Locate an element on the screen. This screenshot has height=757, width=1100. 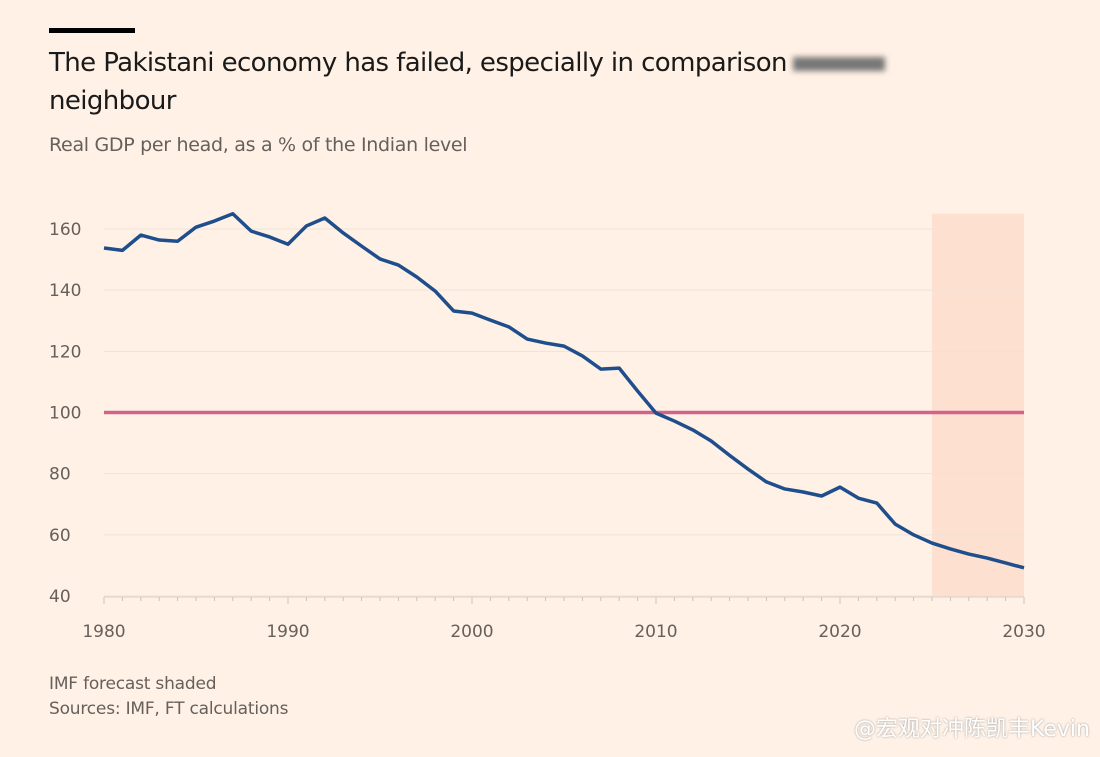
ft-title-bar is located at coordinates (92, 30).